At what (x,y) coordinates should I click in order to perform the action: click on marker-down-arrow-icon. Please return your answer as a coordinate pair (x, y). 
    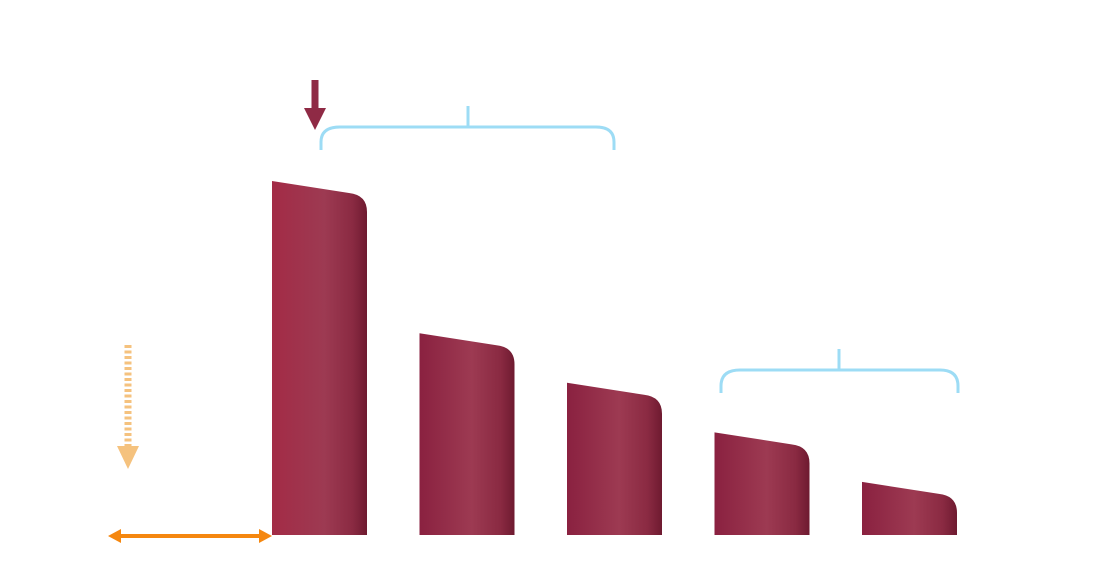
    Looking at the image, I should click on (315, 105).